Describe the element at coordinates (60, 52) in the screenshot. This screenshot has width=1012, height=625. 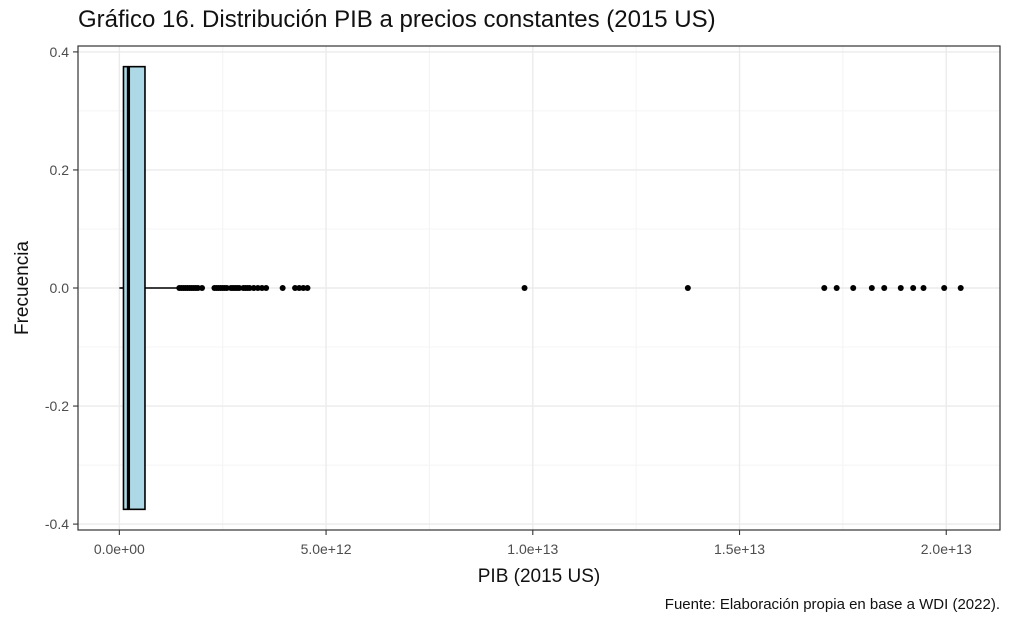
I see `y-tick-label: 0.4` at that location.